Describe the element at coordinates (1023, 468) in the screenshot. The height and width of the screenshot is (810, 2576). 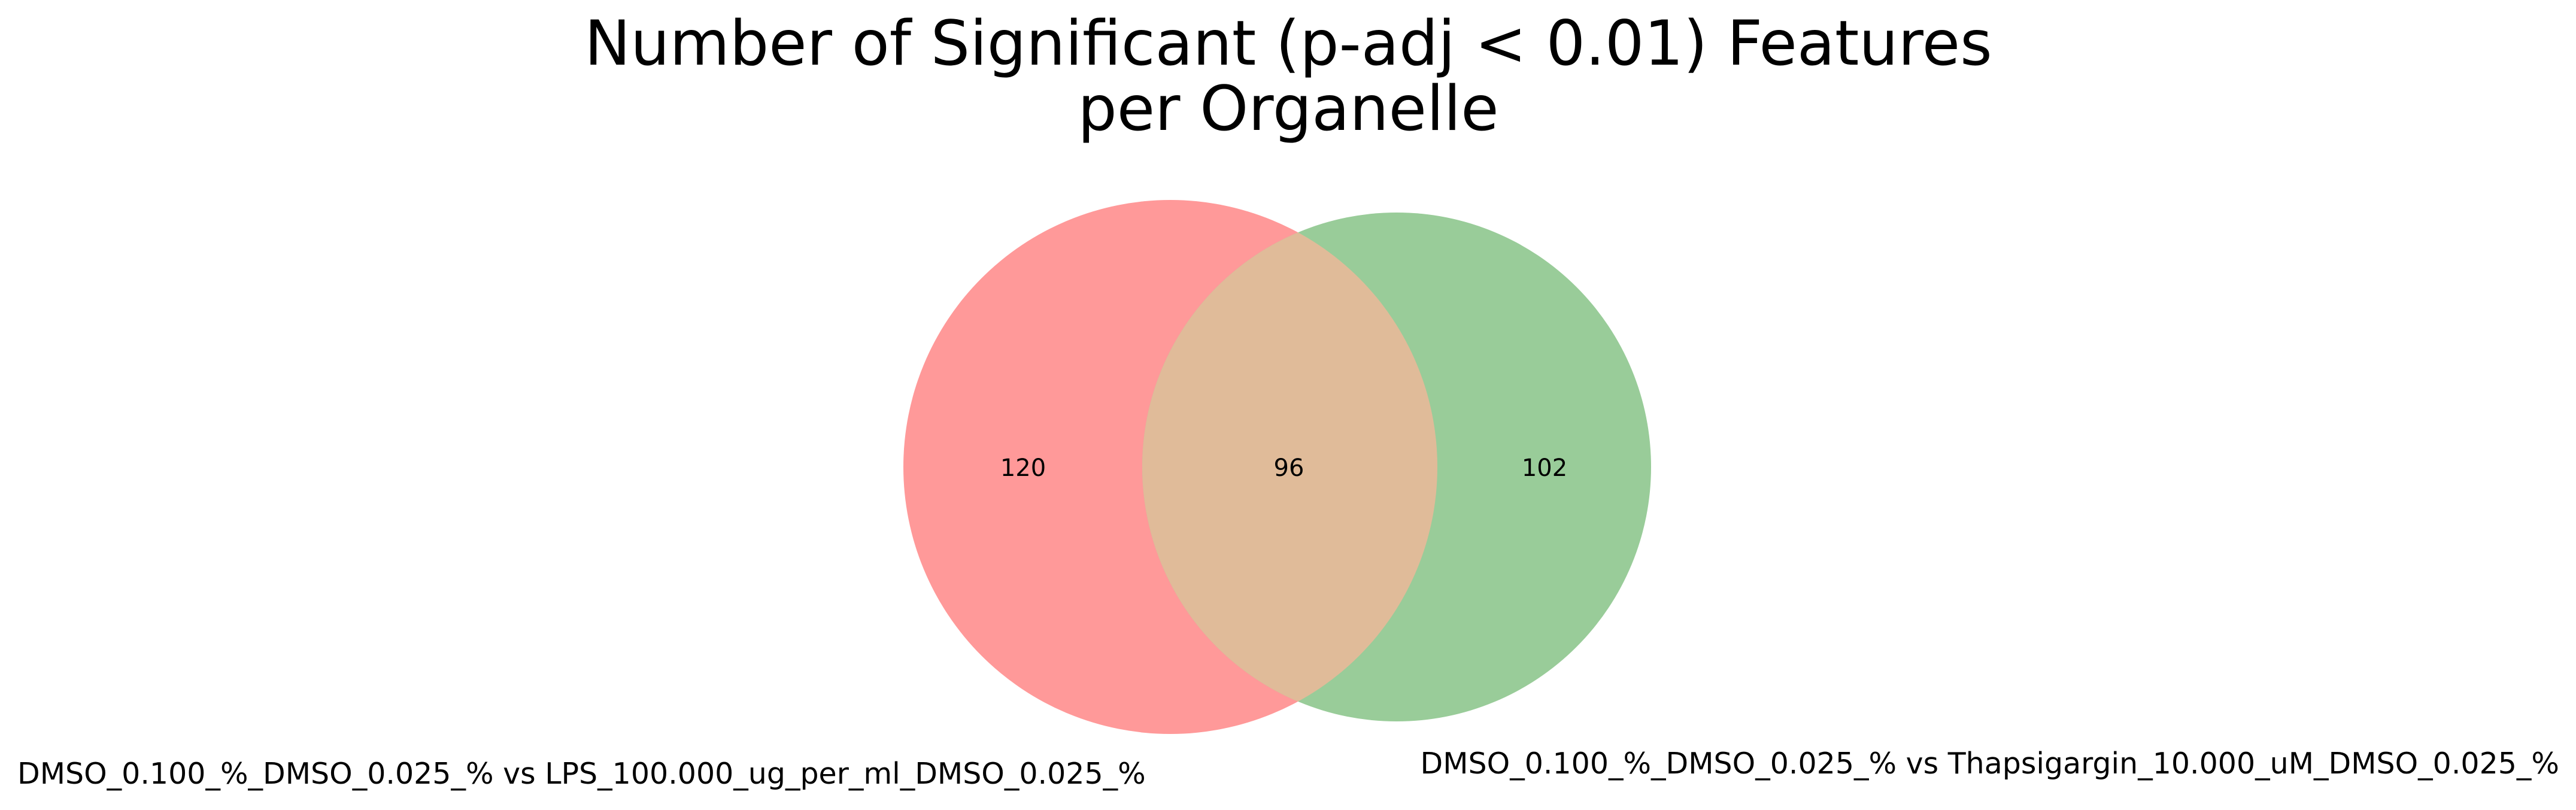
I see `left-only-count: 120` at that location.